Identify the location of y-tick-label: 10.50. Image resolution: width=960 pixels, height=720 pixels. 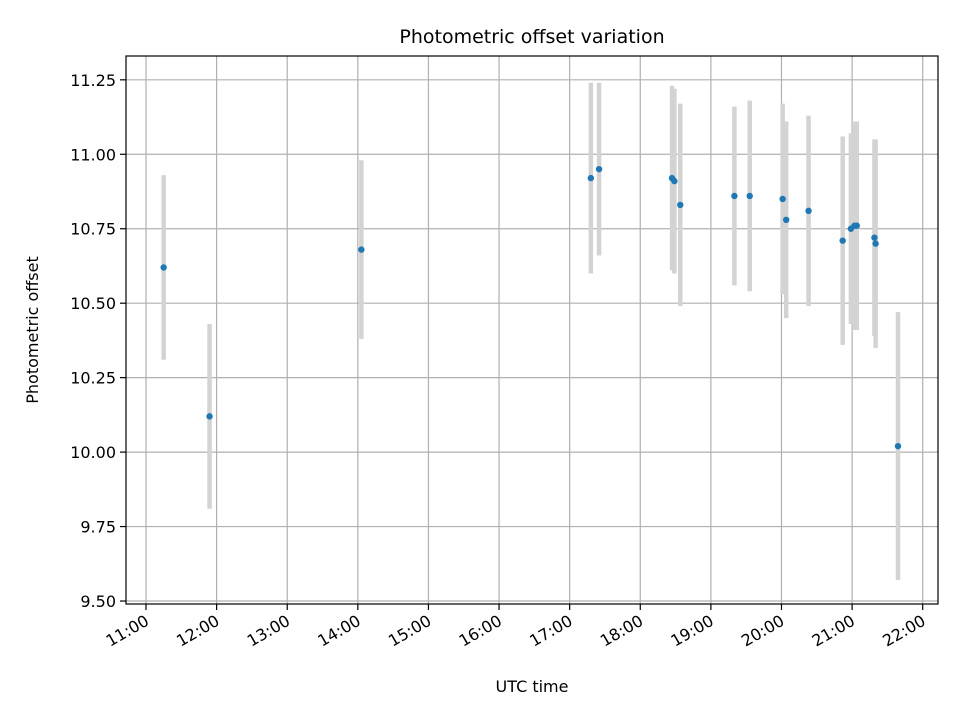
(93, 303).